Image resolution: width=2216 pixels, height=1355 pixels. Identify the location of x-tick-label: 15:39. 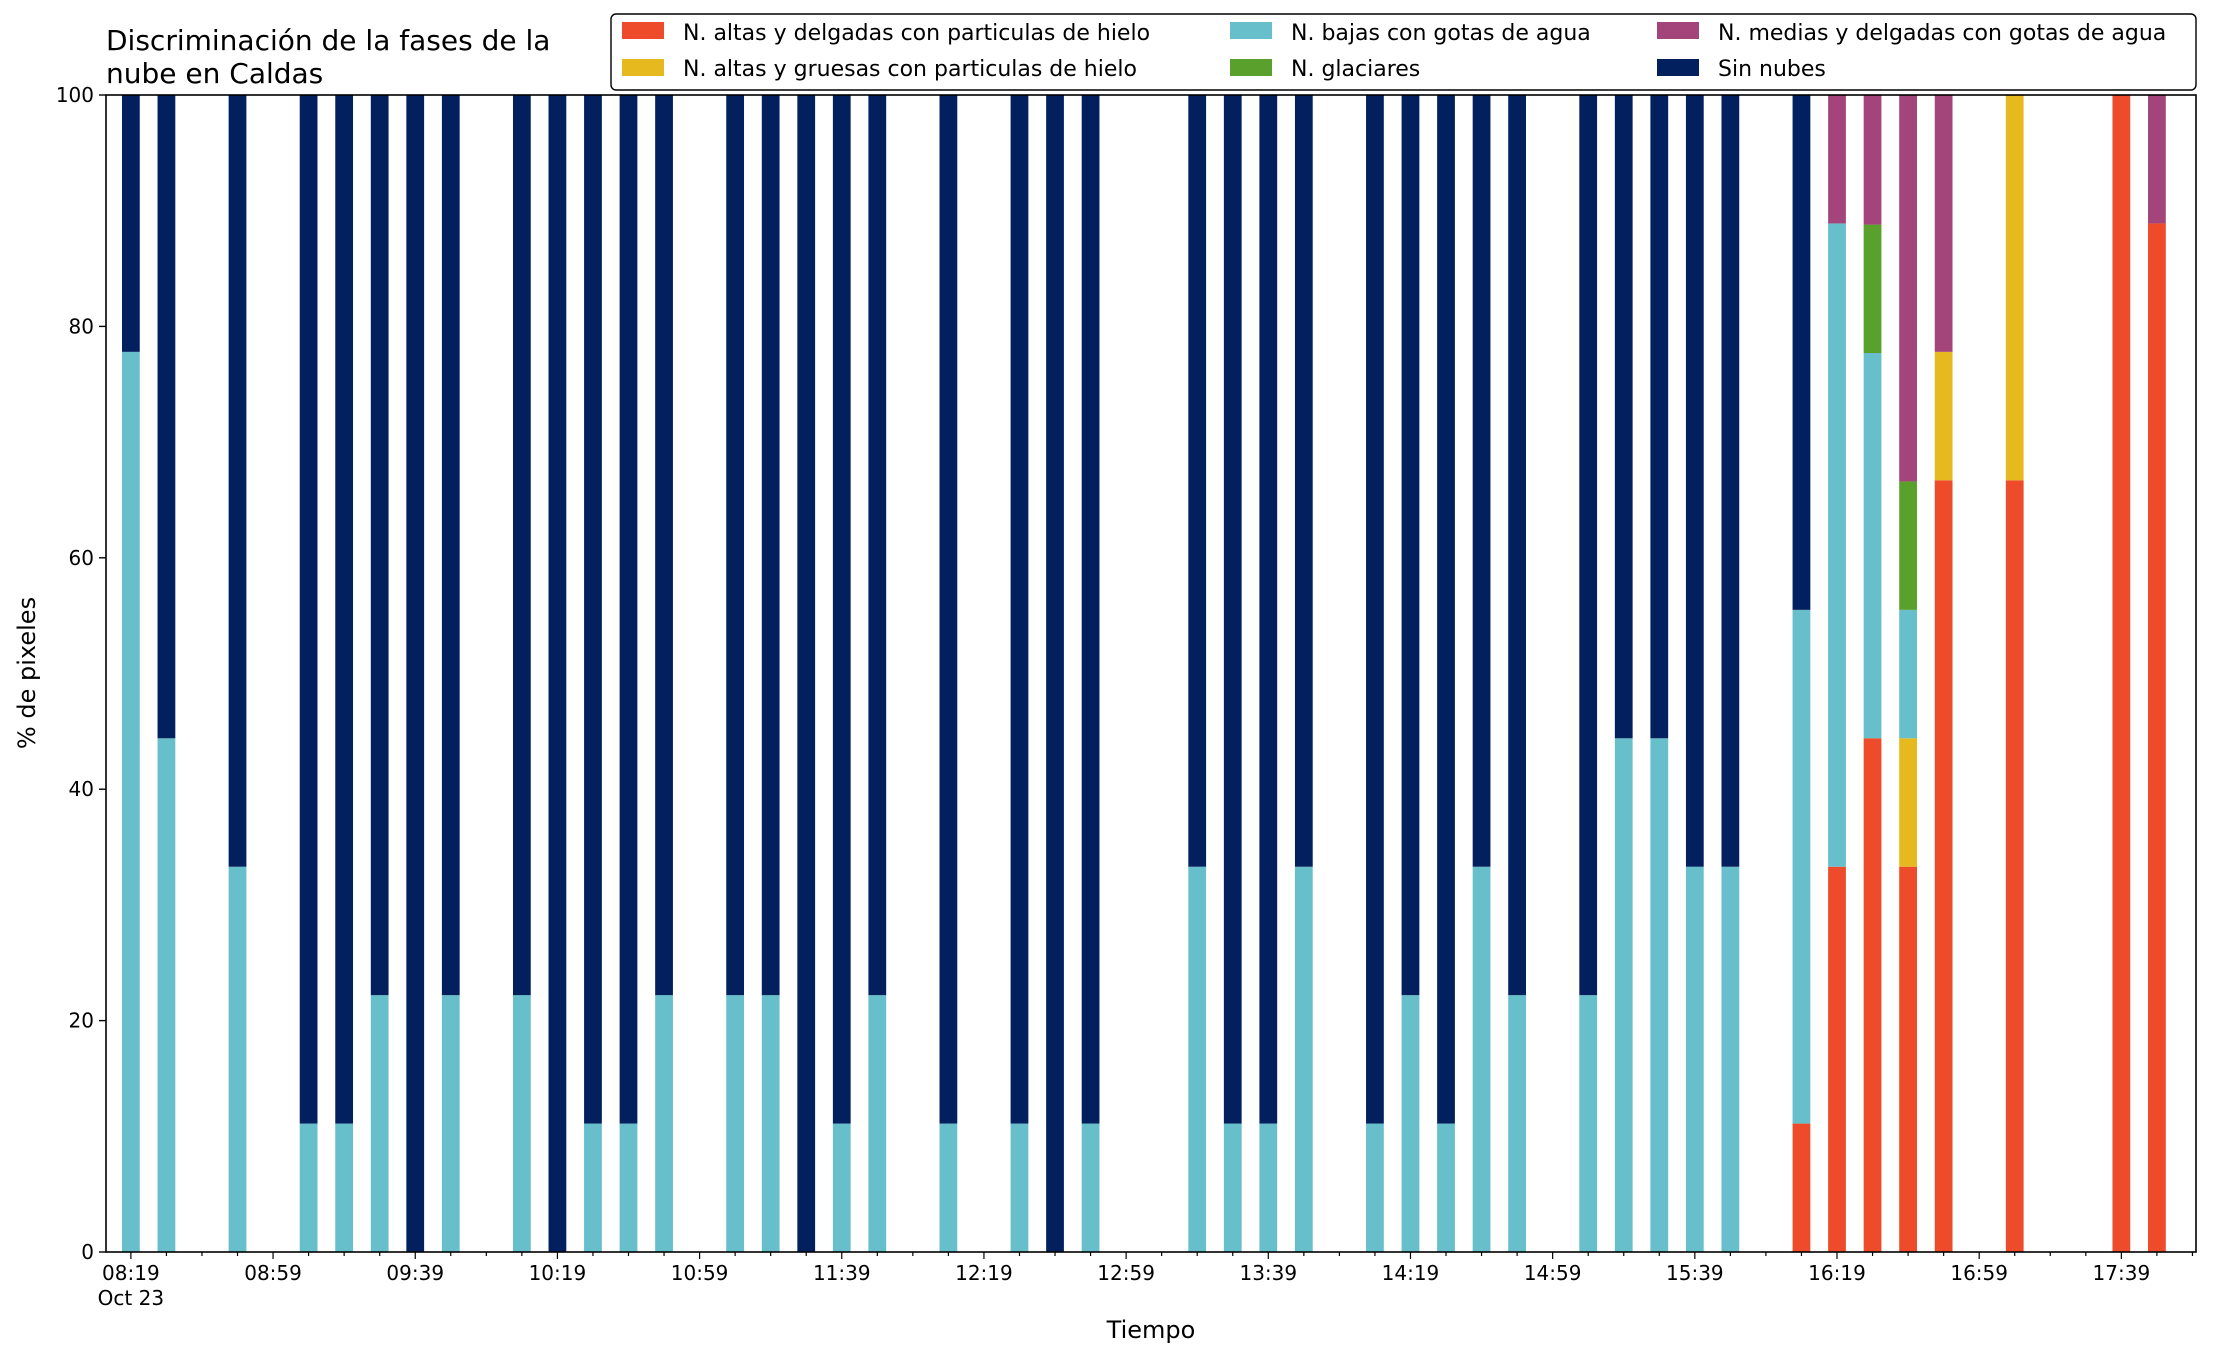
(1695, 1273).